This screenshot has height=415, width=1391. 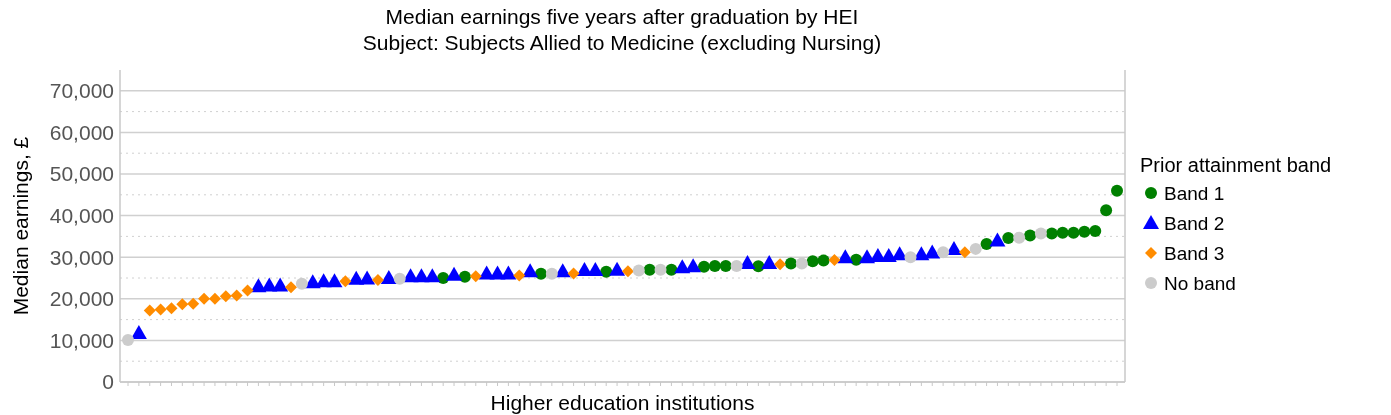 I want to click on y-tick-label: 40,000, so click(x=81, y=215).